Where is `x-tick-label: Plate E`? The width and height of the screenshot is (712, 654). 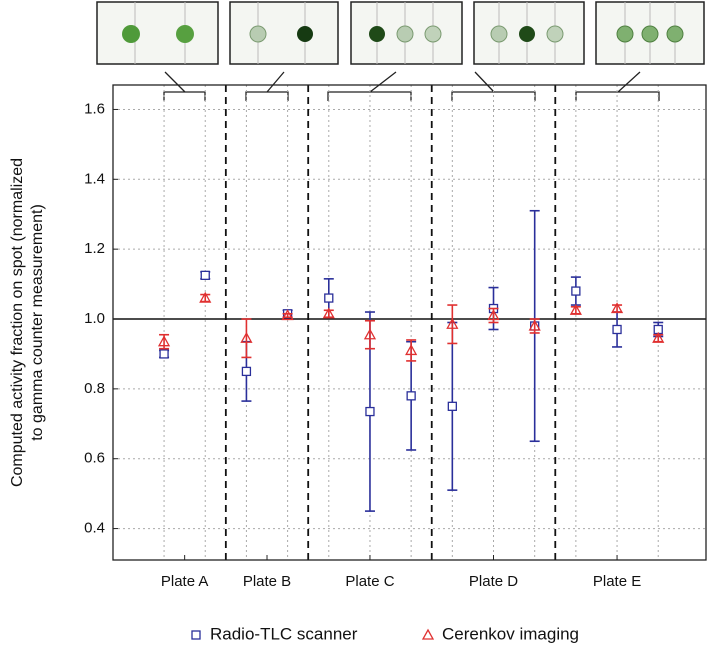
x-tick-label: Plate E is located at coordinates (617, 581).